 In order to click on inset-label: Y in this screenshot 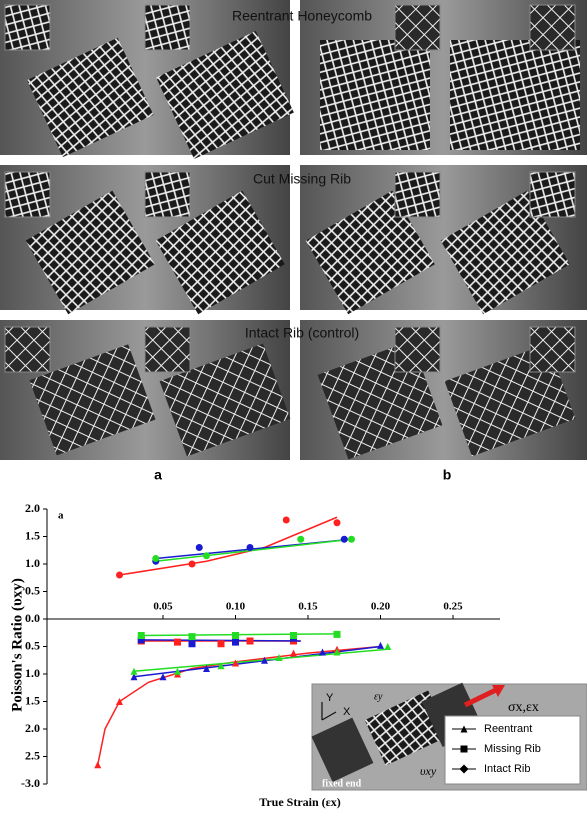, I will do `click(330, 698)`.